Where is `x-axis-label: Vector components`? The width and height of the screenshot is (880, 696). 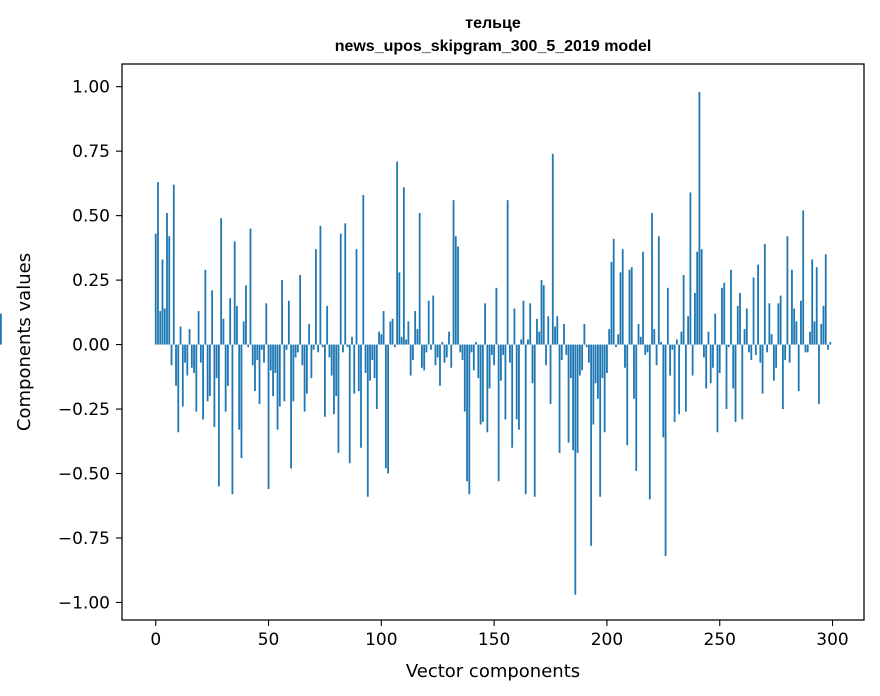 x-axis-label: Vector components is located at coordinates (493, 671).